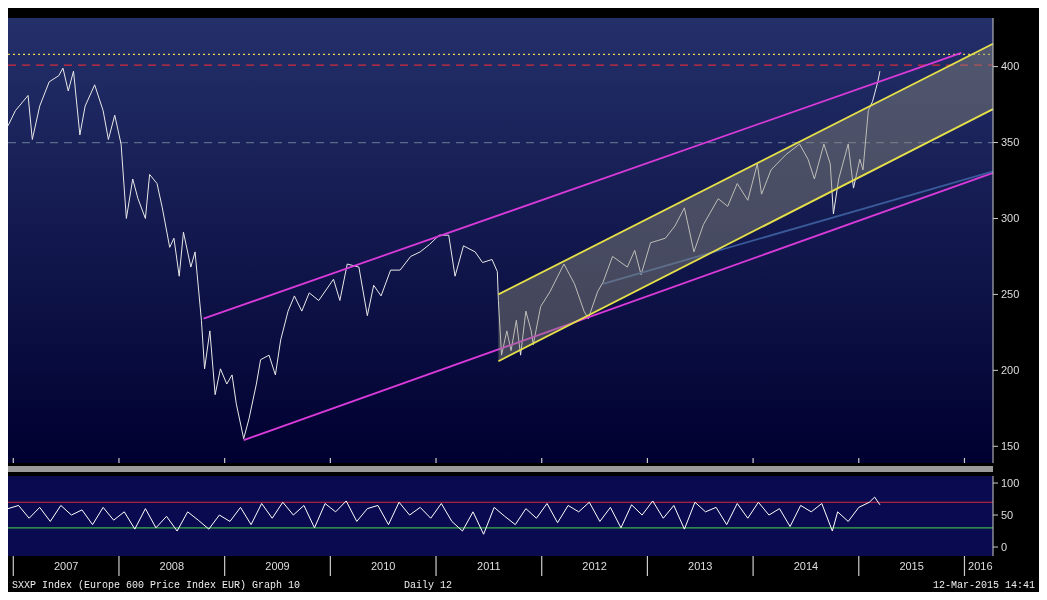  I want to click on y-tick-label: 300, so click(1010, 218).